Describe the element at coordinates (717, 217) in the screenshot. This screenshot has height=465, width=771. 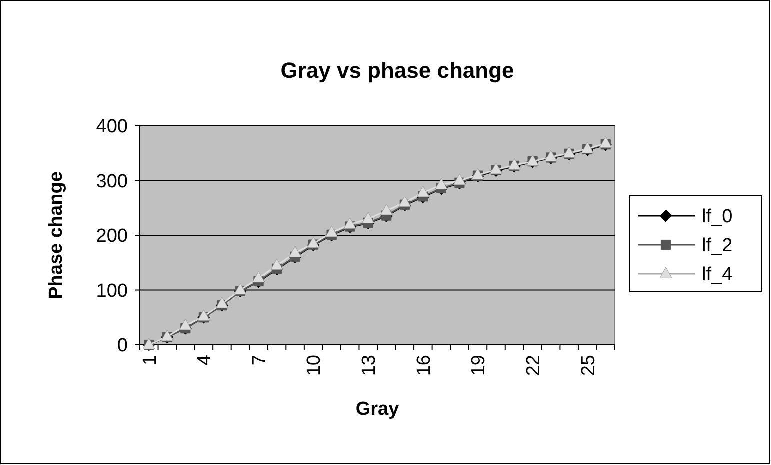
I see `legend-label: lf_0` at that location.